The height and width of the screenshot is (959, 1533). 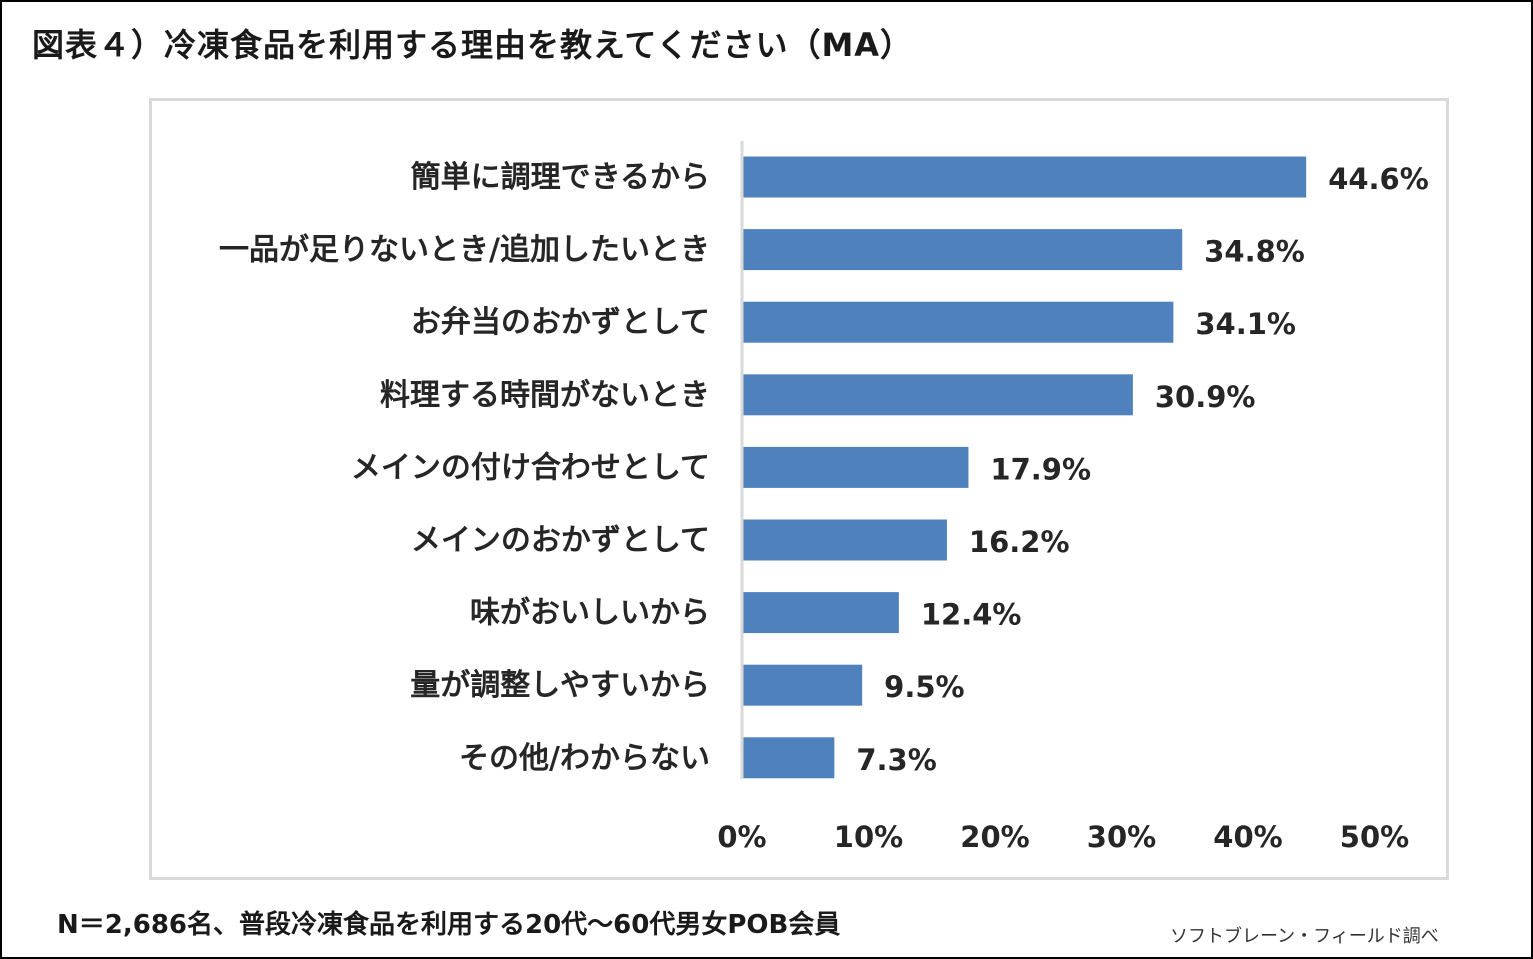 I want to click on x-tick-label-0: 0%, so click(x=741, y=837).